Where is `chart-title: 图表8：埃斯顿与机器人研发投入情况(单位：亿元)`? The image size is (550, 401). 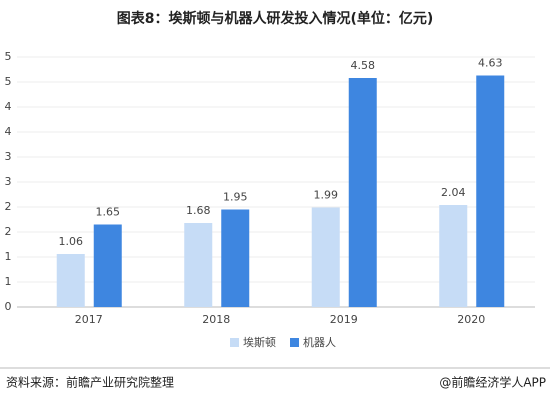
chart-title: 图表8：埃斯顿与机器人研发投入情况(单位：亿元) is located at coordinates (275, 18).